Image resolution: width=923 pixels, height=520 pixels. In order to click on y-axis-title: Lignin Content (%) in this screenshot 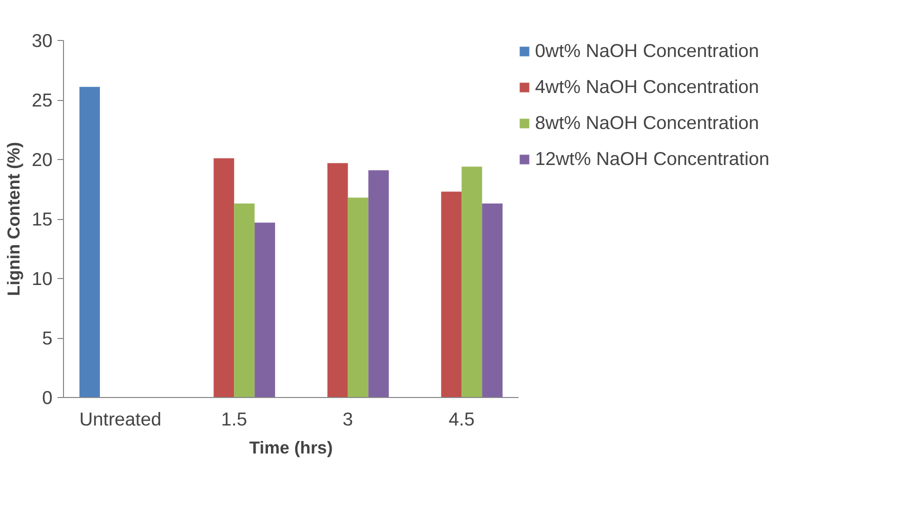, I will do `click(14, 219)`.